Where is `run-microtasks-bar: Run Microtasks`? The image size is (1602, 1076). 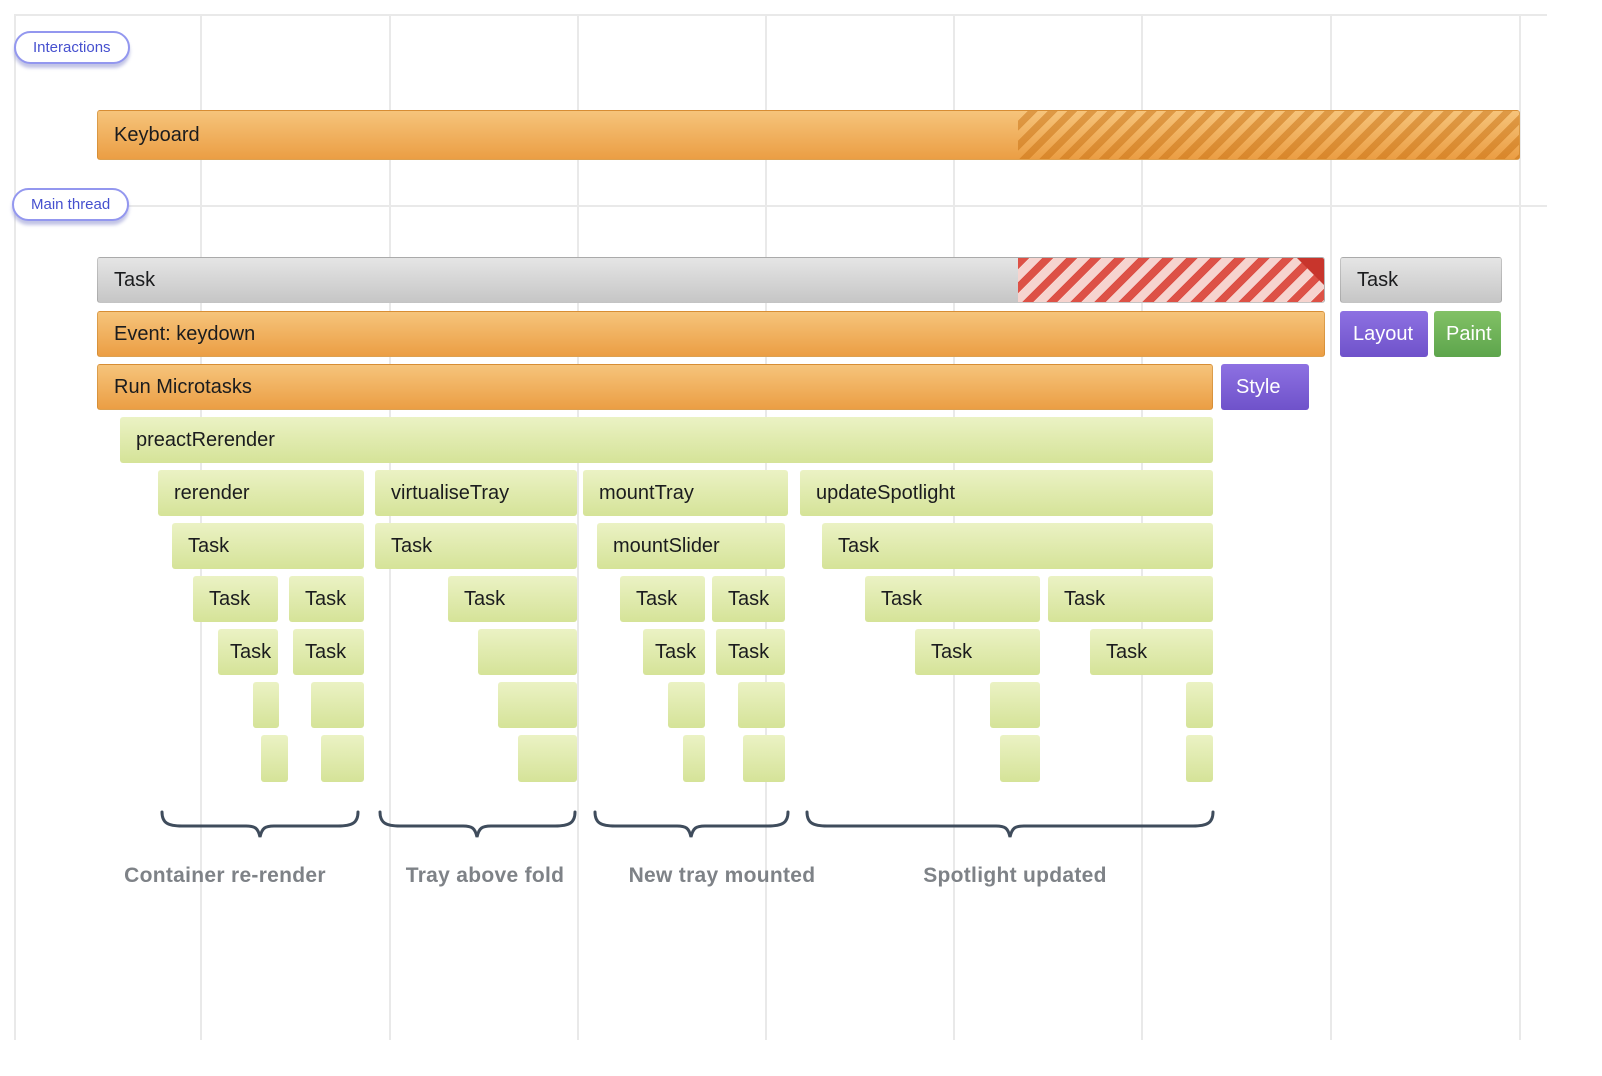
run-microtasks-bar: Run Microtasks is located at coordinates (655, 387).